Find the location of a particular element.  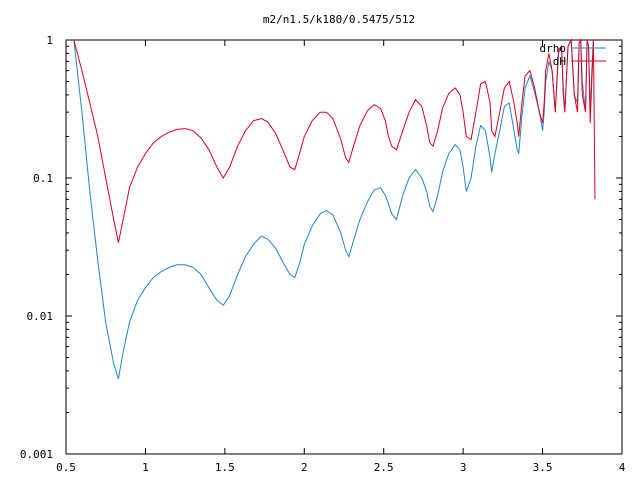

x-tick-label: 2.5 is located at coordinates (384, 467).